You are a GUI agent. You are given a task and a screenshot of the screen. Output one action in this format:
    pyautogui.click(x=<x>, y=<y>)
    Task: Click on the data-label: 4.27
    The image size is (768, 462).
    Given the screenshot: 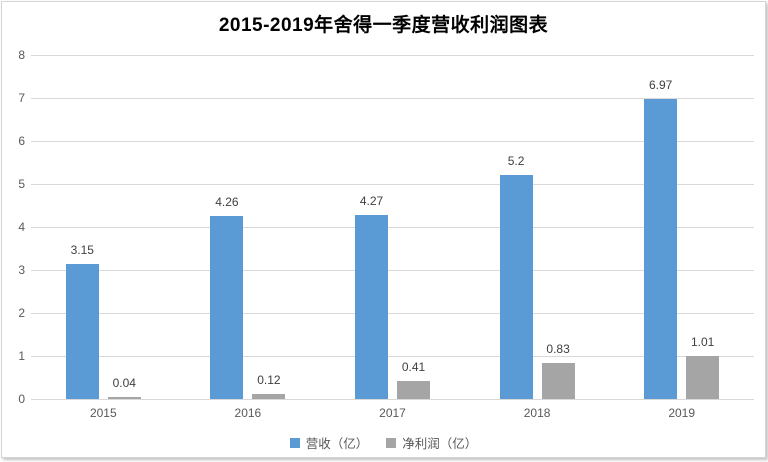 What is the action you would take?
    pyautogui.click(x=371, y=201)
    